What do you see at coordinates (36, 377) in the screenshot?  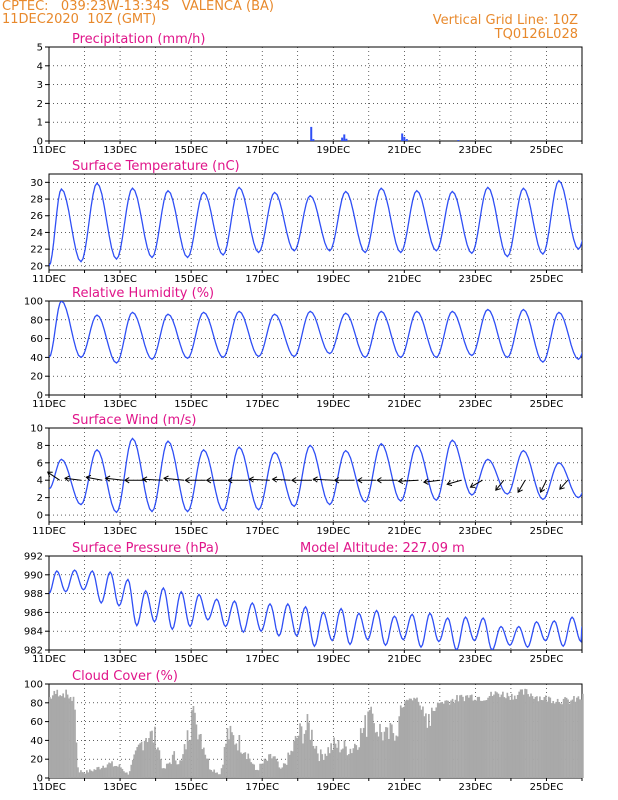 I see `y-tick-label: 20` at bounding box center [36, 377].